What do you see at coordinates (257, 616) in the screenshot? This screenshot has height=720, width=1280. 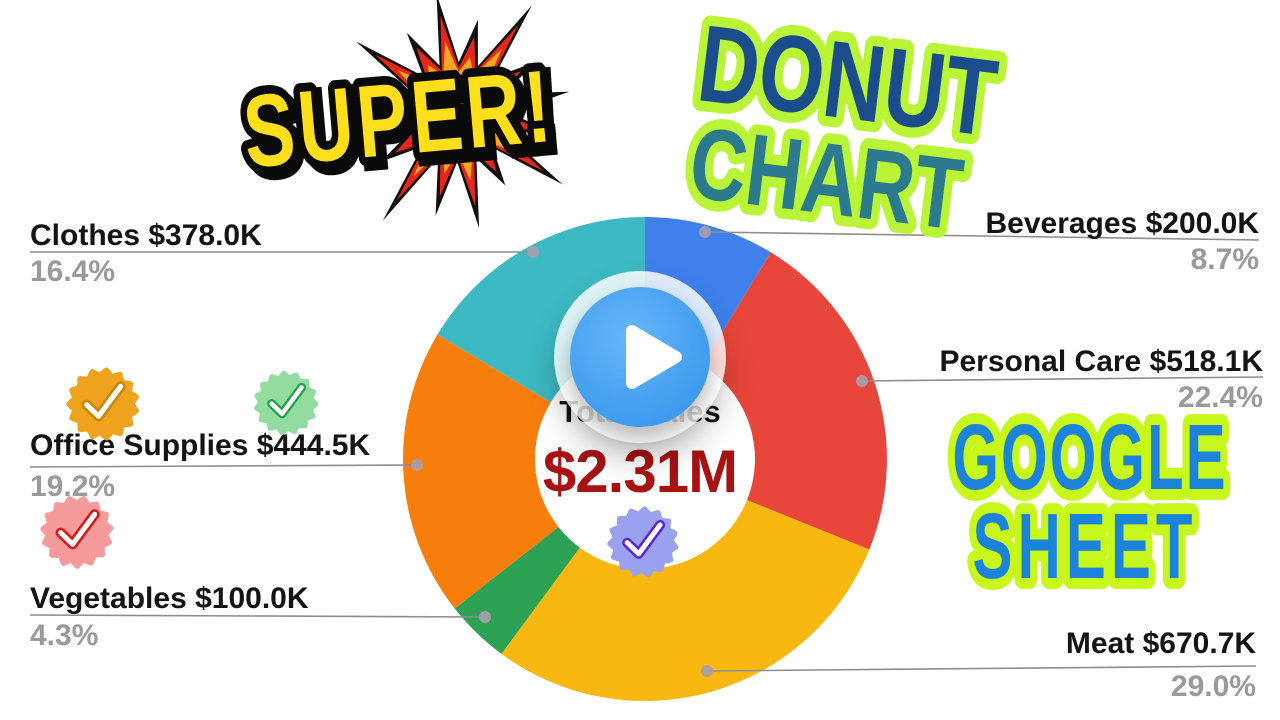 I see `leader-line-vegetables` at bounding box center [257, 616].